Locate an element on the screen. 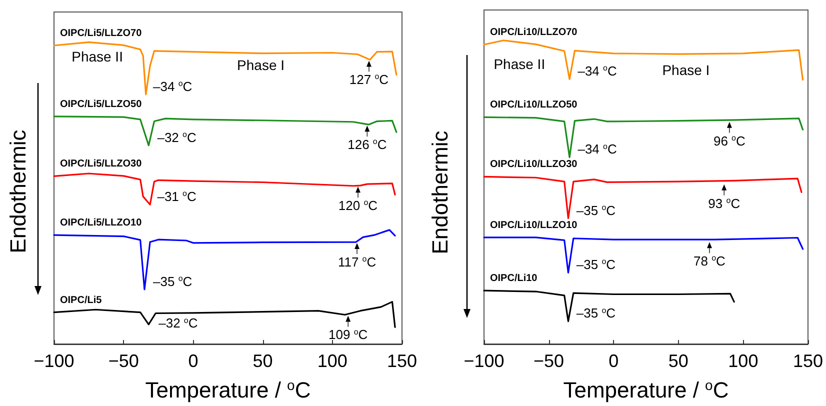 The width and height of the screenshot is (826, 406). series-label: OIPC/Li5 is located at coordinates (81, 300).